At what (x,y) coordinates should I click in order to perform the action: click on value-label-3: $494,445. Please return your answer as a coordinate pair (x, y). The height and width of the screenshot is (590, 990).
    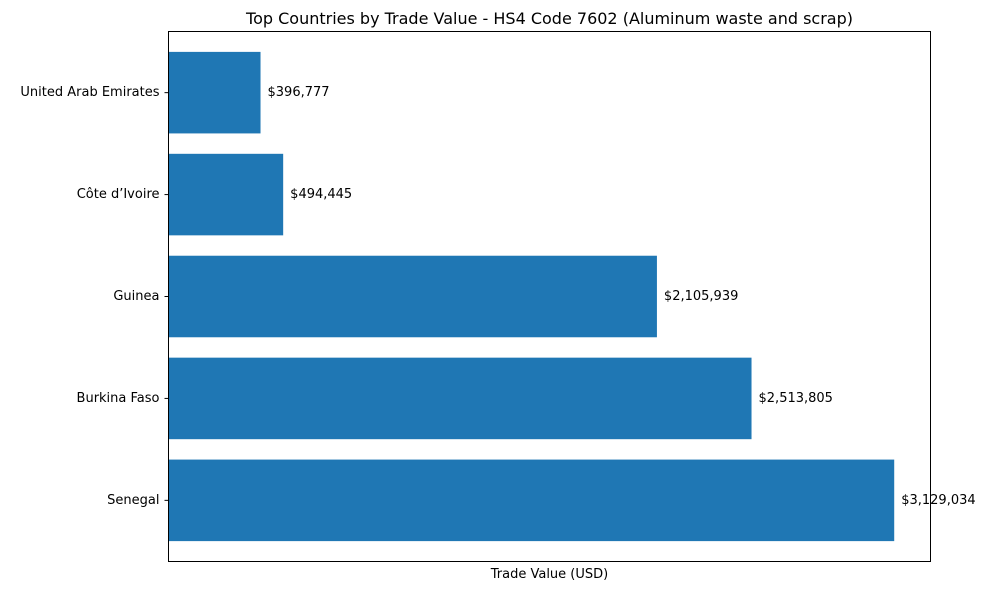
    Looking at the image, I should click on (321, 194).